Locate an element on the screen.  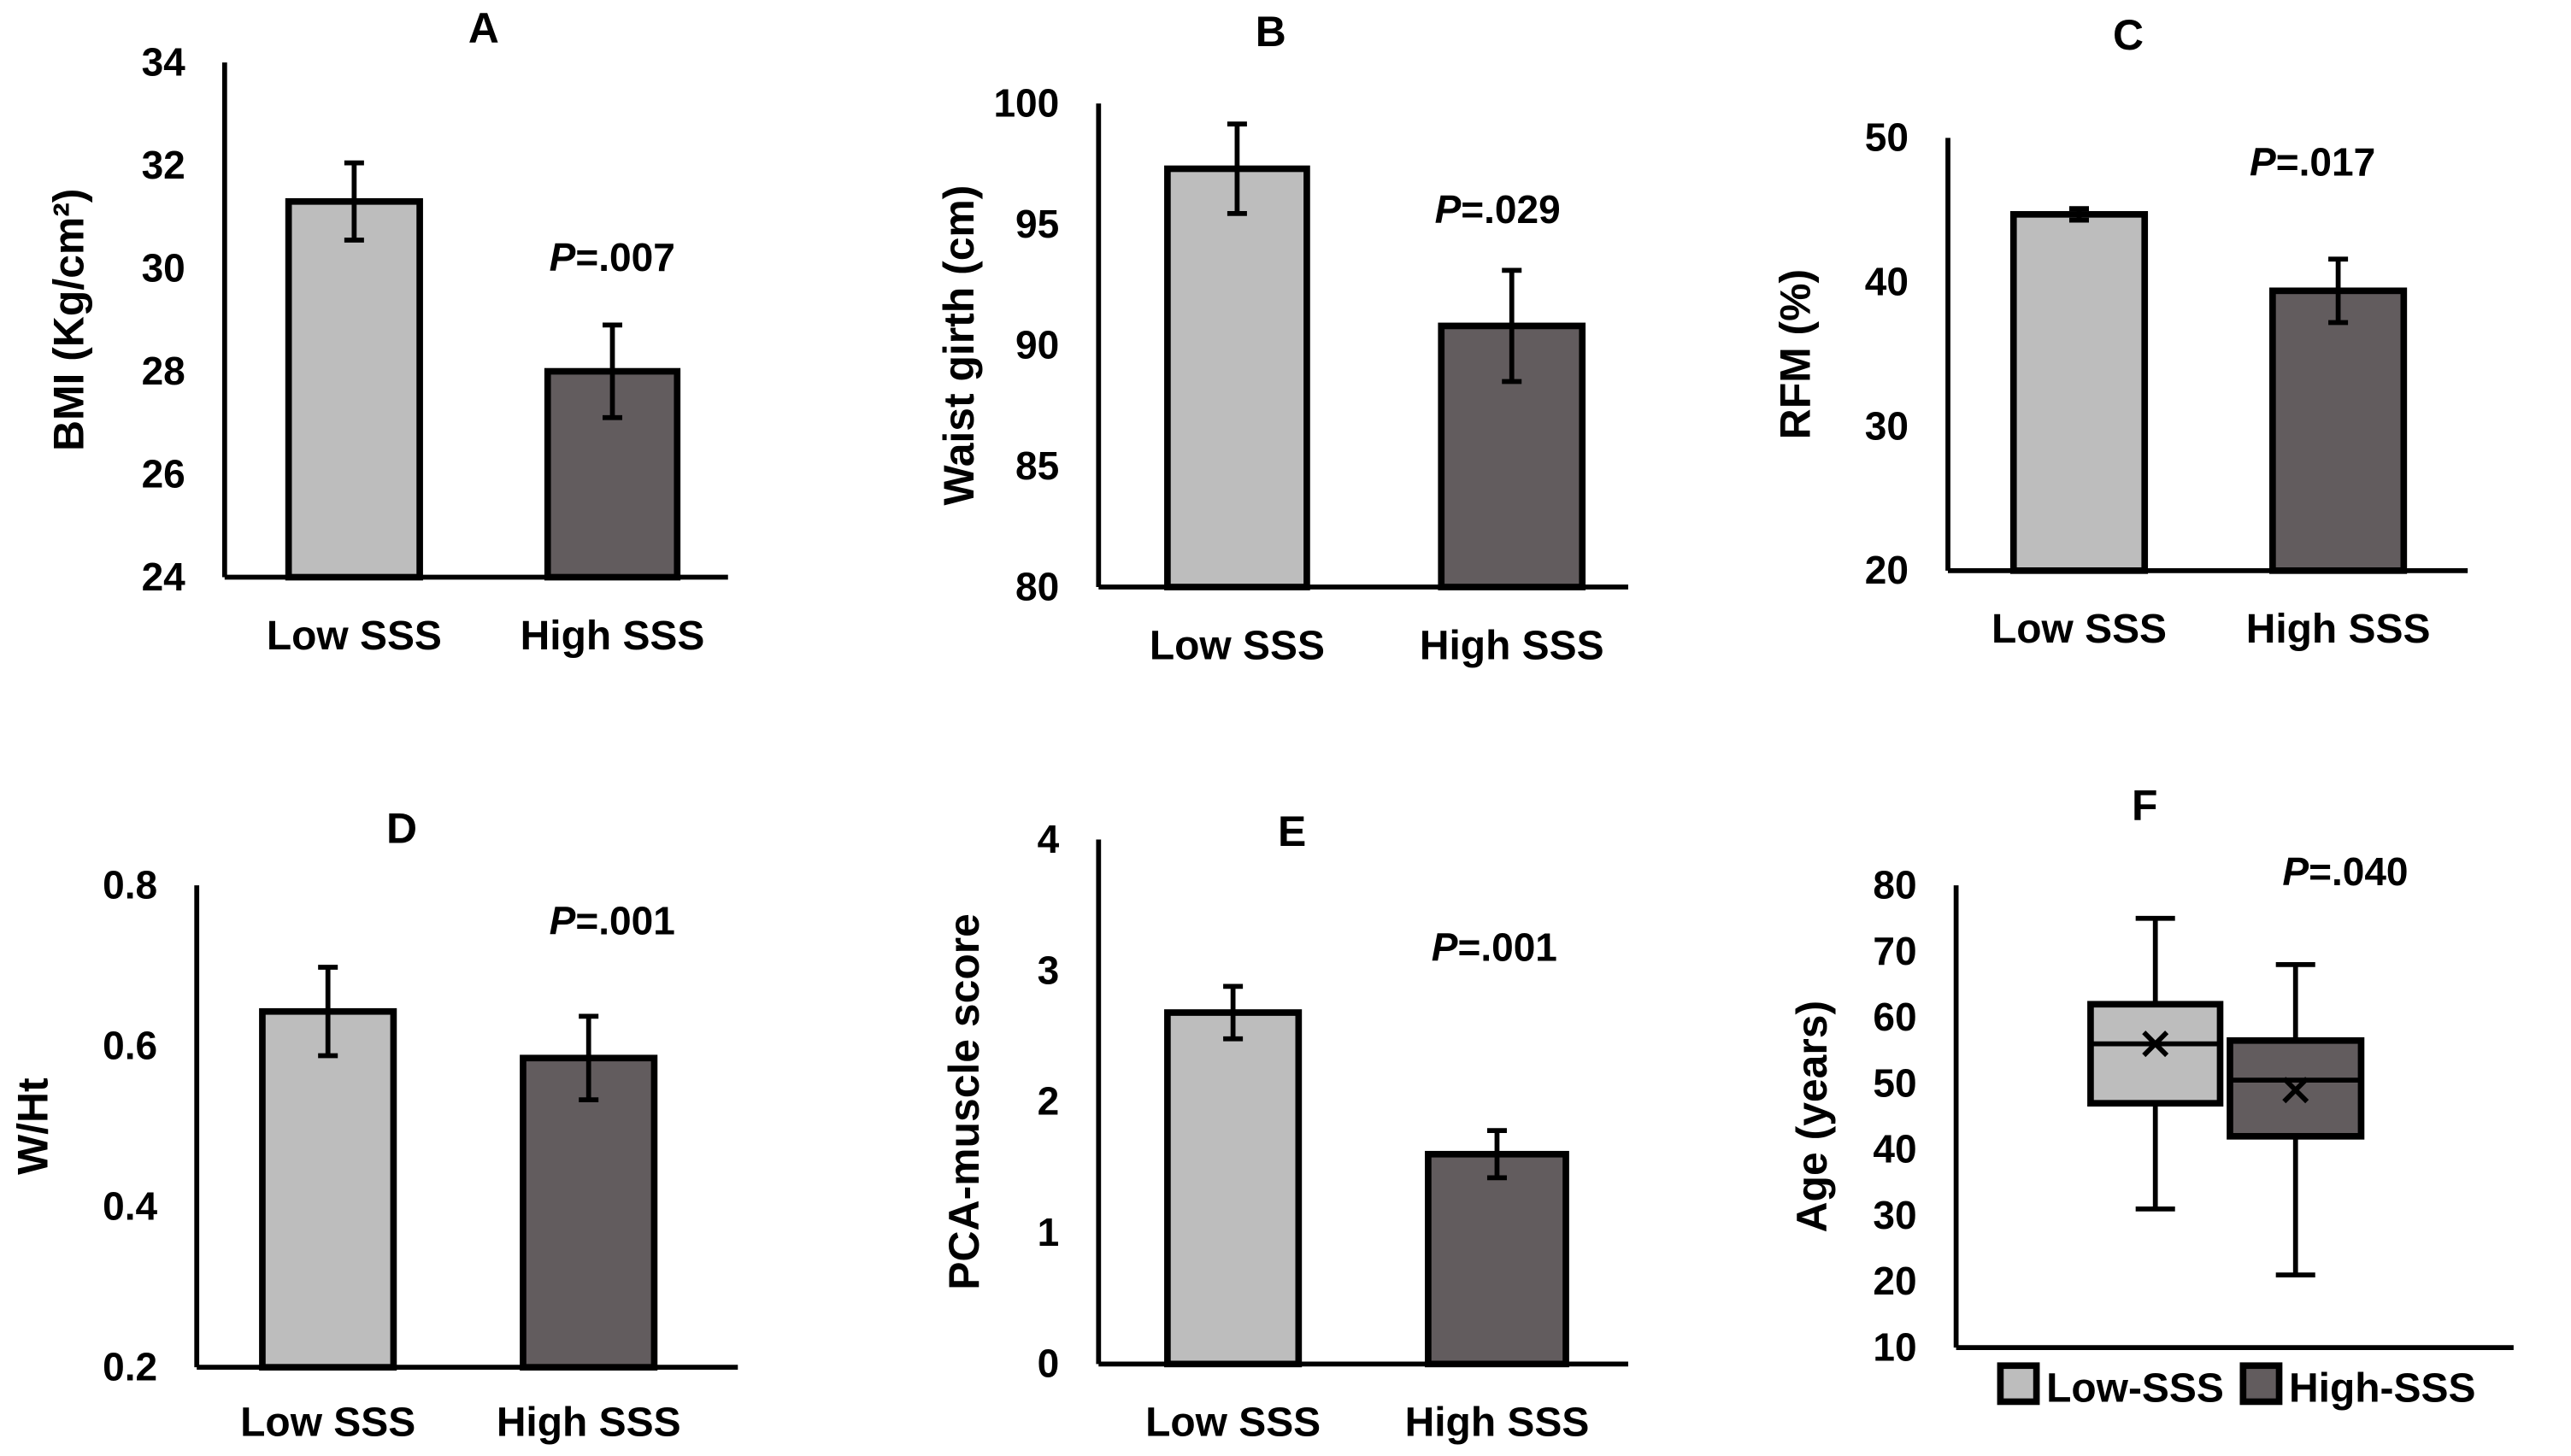
y-tick-label: 95 is located at coordinates (1037, 224).